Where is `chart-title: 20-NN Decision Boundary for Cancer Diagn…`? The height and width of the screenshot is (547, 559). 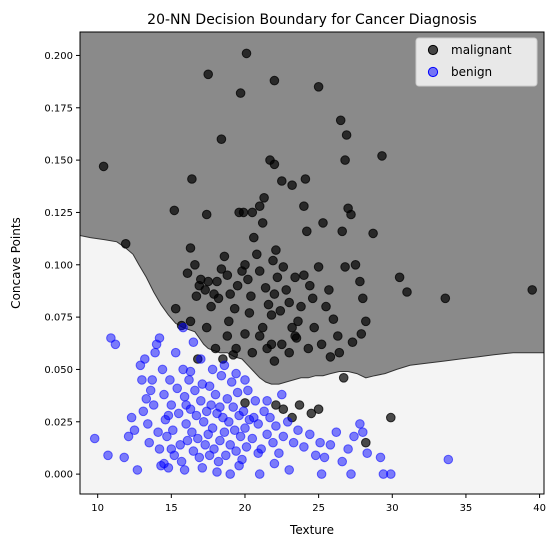
chart-title: 20-NN Decision Boundary for Cancer Diagn… is located at coordinates (312, 20).